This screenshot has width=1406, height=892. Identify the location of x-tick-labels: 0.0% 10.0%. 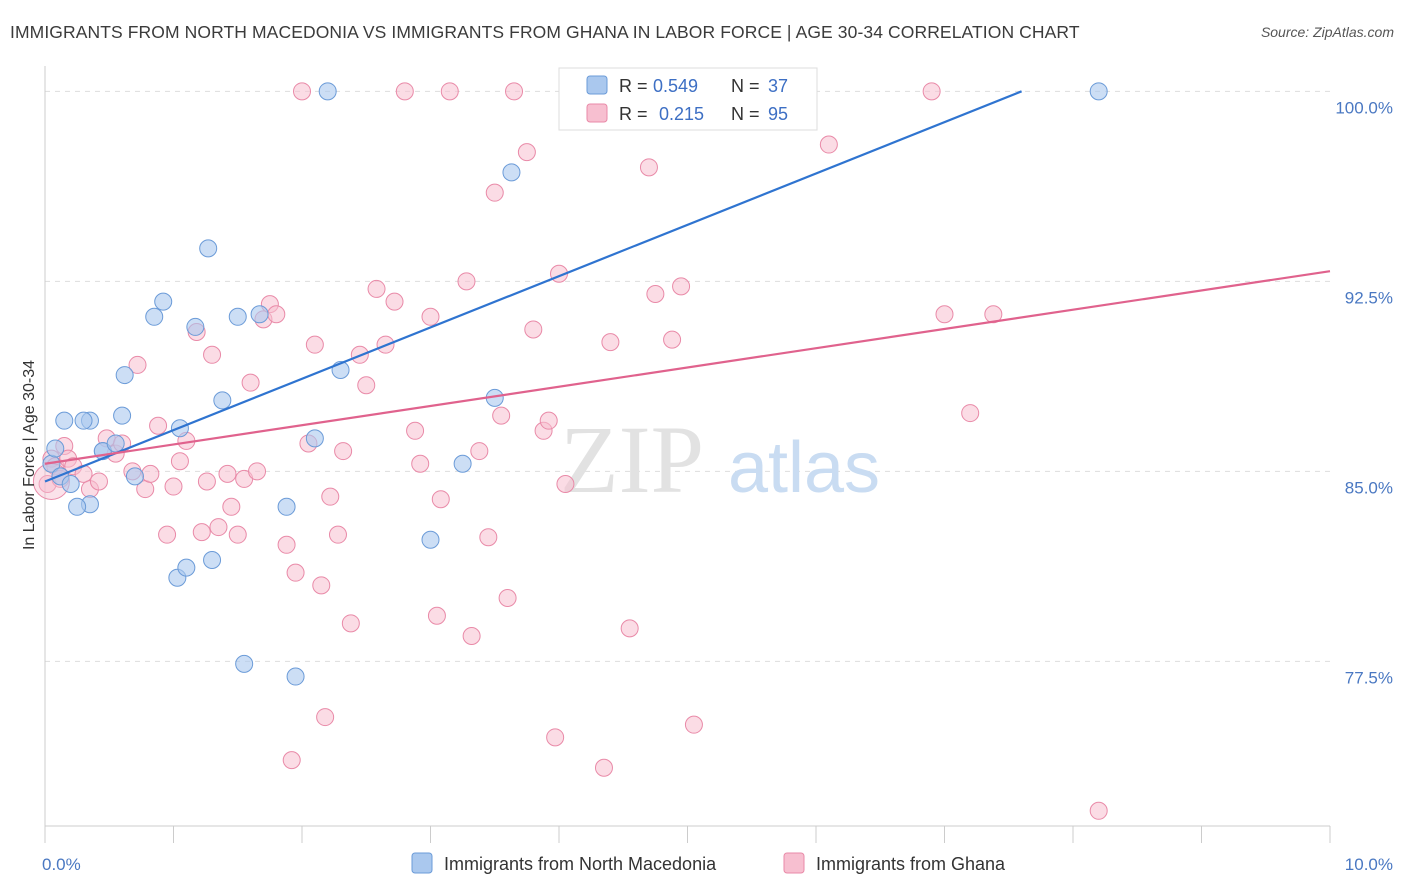
(717, 864).